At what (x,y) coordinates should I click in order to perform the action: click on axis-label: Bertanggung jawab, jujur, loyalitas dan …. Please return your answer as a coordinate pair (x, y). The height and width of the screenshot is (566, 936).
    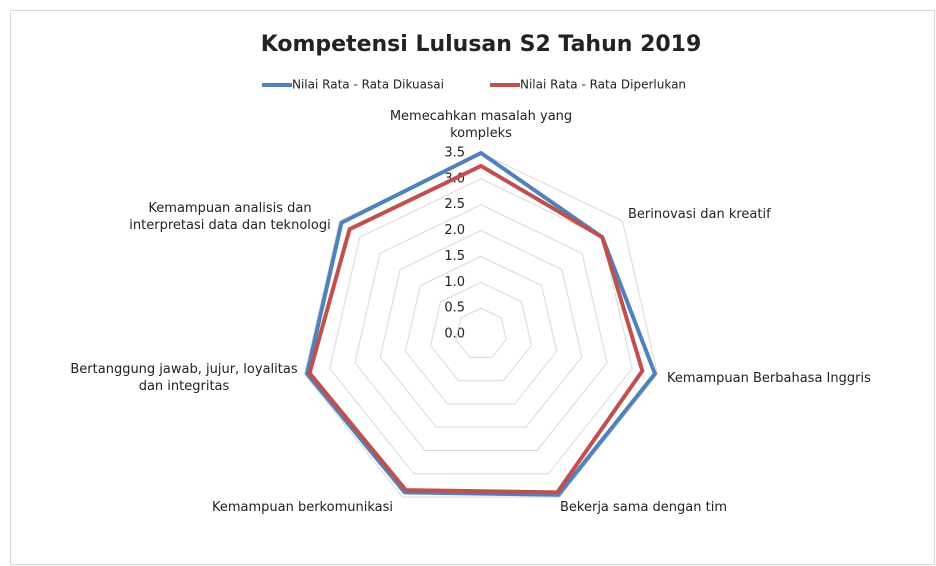
    Looking at the image, I should click on (184, 378).